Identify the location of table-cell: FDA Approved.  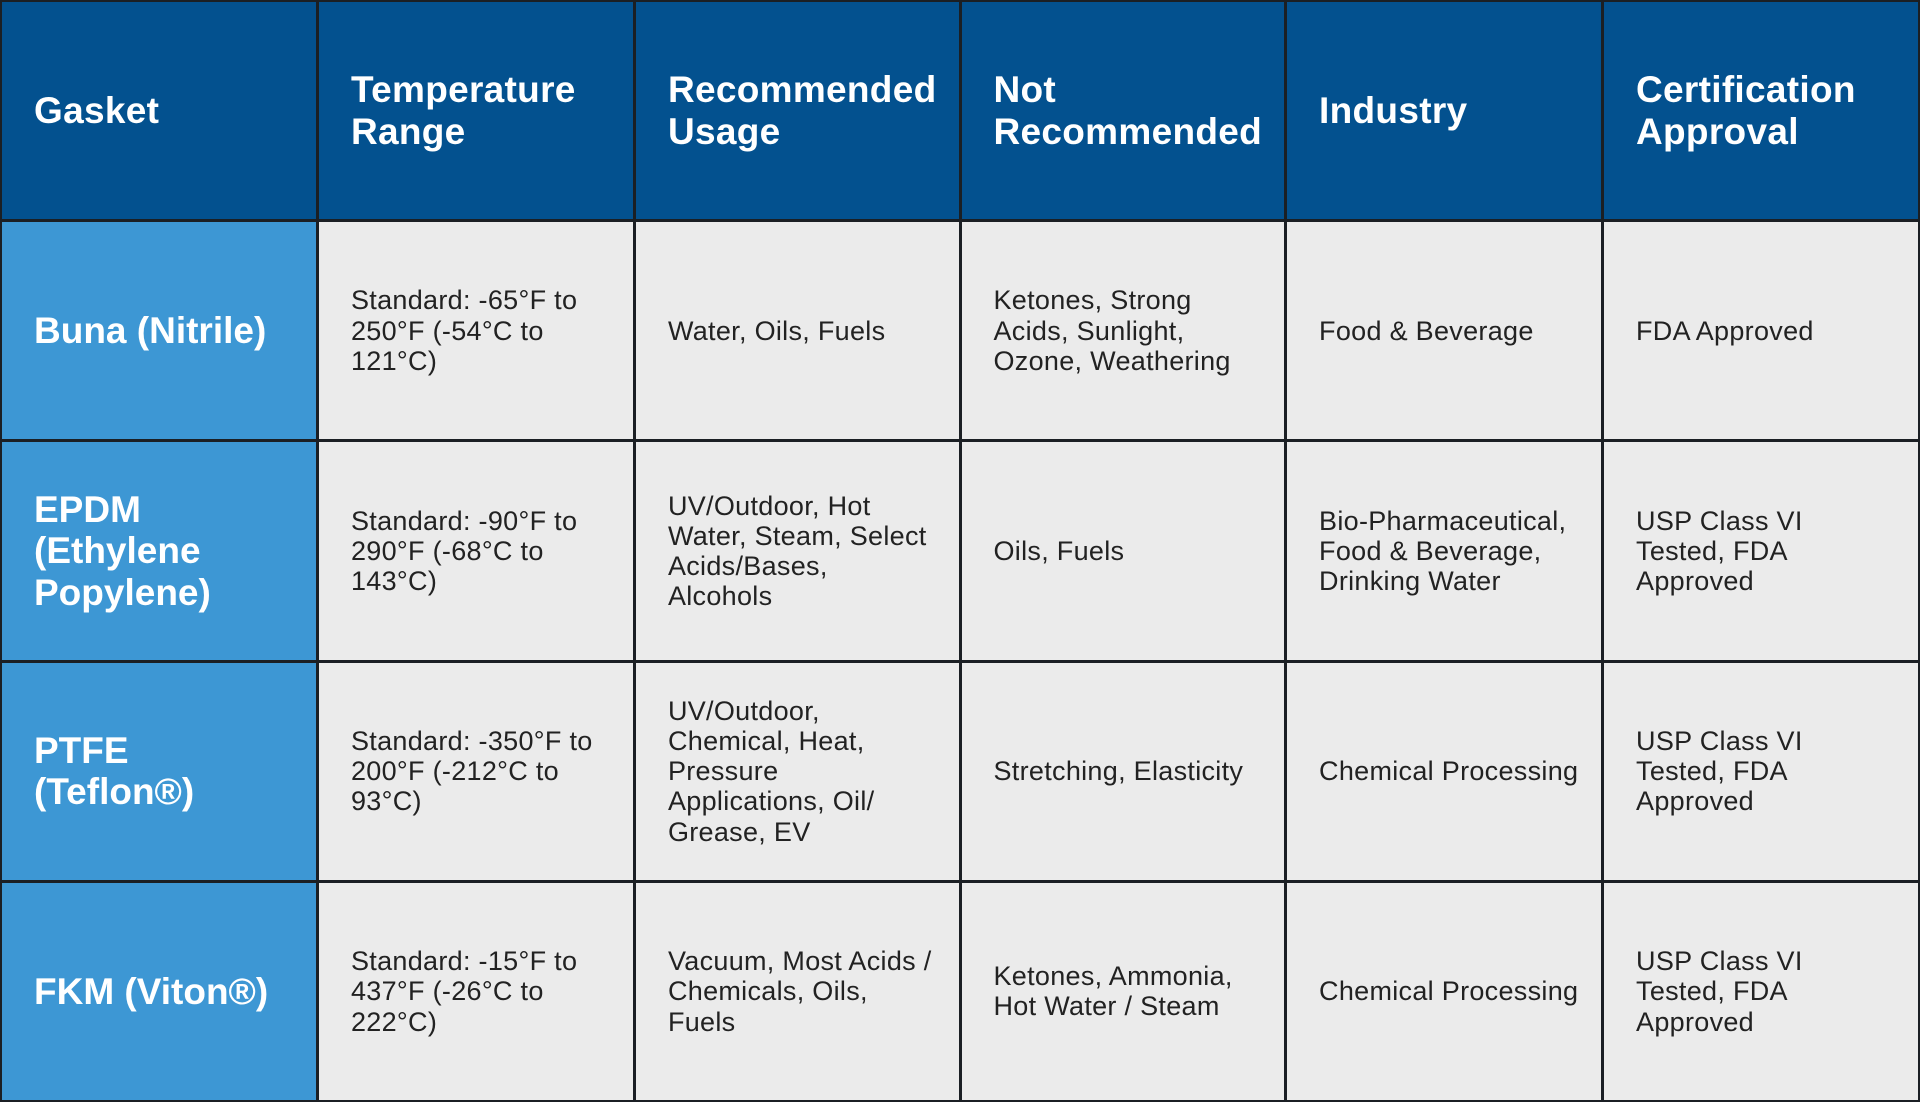
(1761, 331).